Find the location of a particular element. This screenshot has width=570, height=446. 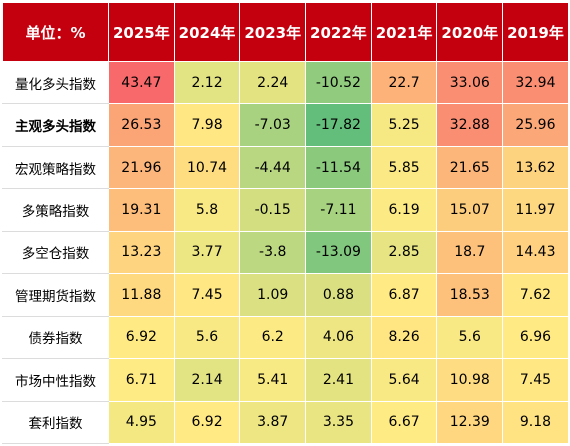

heatmap-cell: -4.44 is located at coordinates (273, 167).